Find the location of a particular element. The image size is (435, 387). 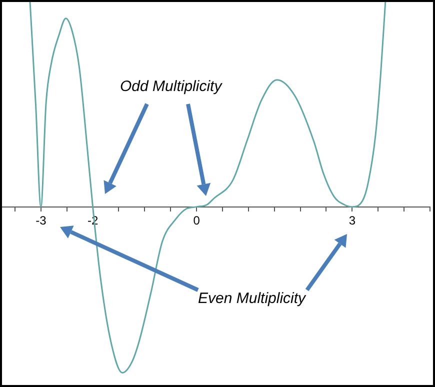

annotation: Even Multiplicity is located at coordinates (252, 298).